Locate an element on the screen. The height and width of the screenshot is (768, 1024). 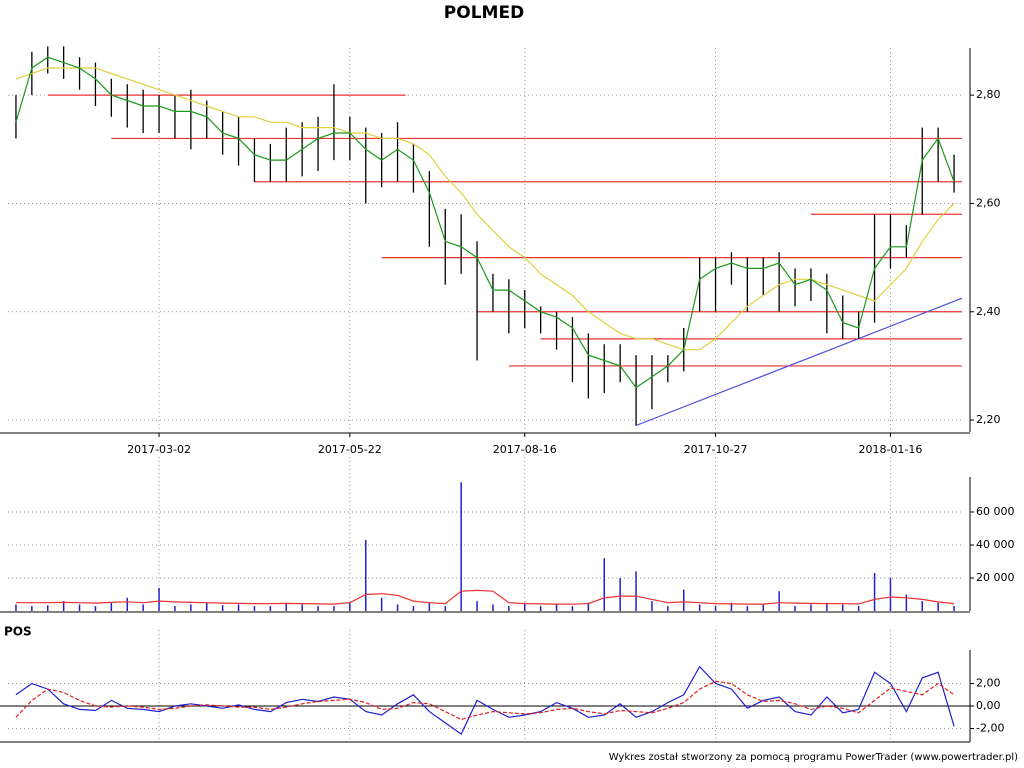
panel-title: POS is located at coordinates (18, 632).